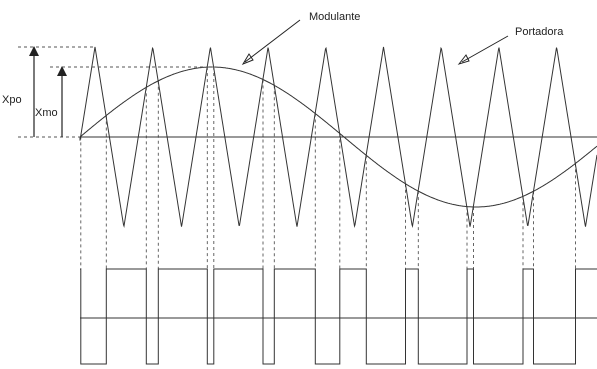  Describe the element at coordinates (46, 113) in the screenshot. I see `xmo-label: Xmo` at that location.